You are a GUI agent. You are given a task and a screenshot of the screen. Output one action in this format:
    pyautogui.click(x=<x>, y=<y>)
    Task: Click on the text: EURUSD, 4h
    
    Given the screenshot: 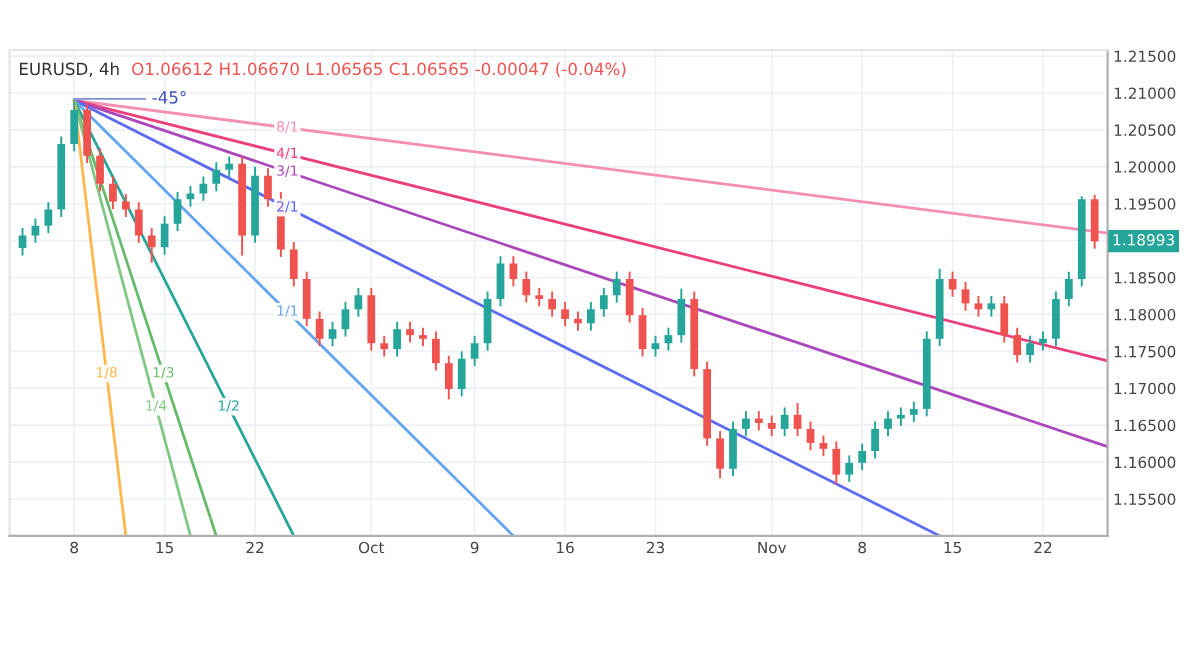 What is the action you would take?
    pyautogui.click(x=69, y=69)
    